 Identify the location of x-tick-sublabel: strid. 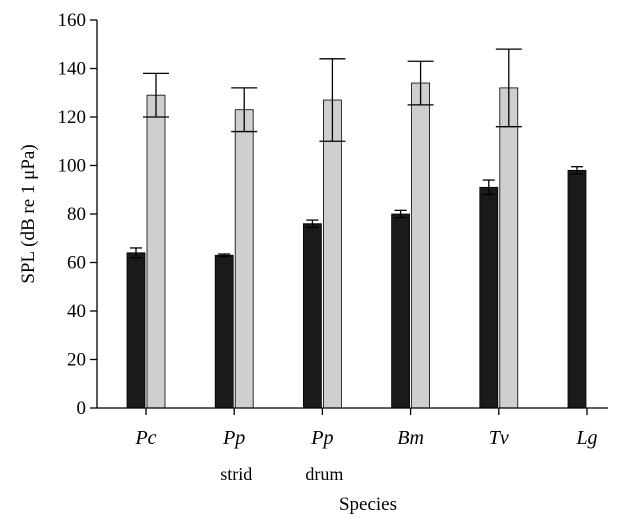
(236, 474).